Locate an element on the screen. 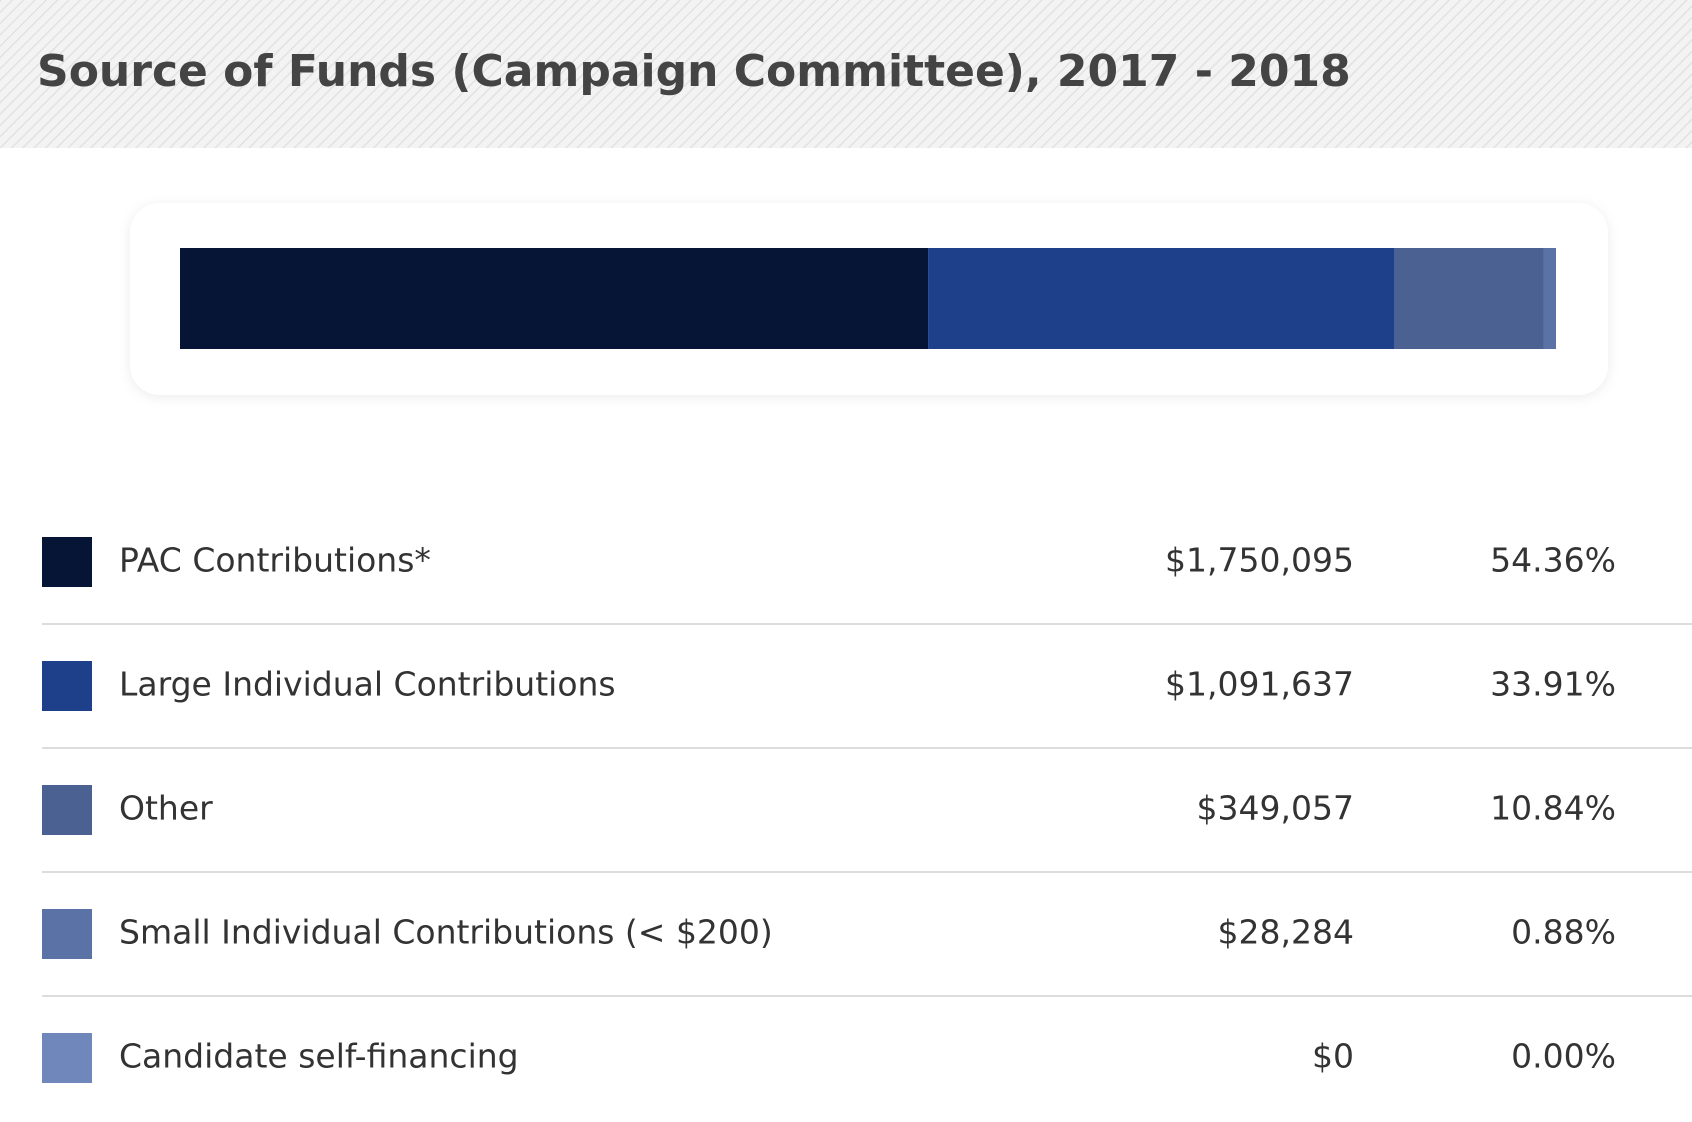 This screenshot has width=1692, height=1122. legend-label: Large Individual Contributions is located at coordinates (367, 684).